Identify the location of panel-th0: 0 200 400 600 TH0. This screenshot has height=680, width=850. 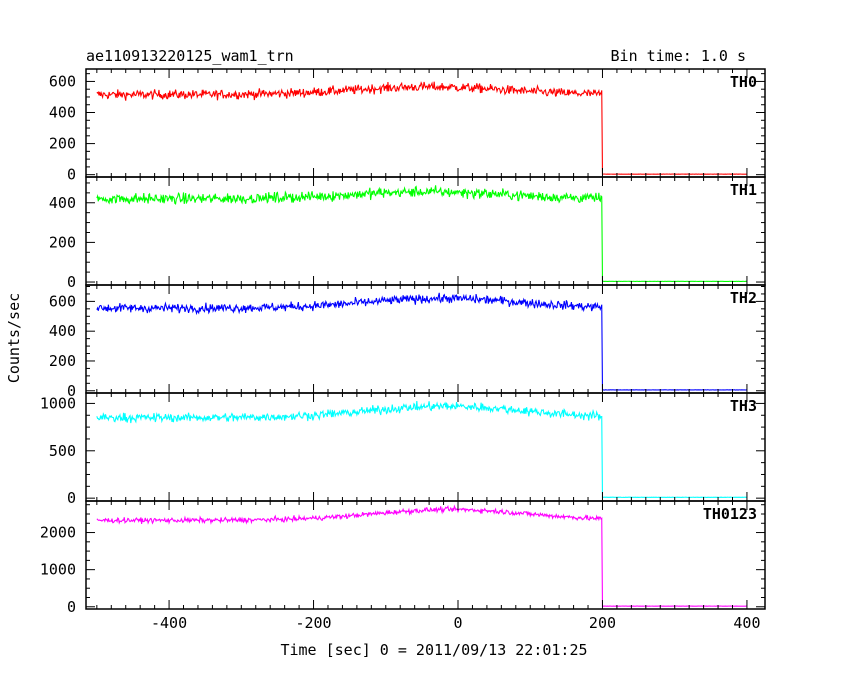
(407, 126).